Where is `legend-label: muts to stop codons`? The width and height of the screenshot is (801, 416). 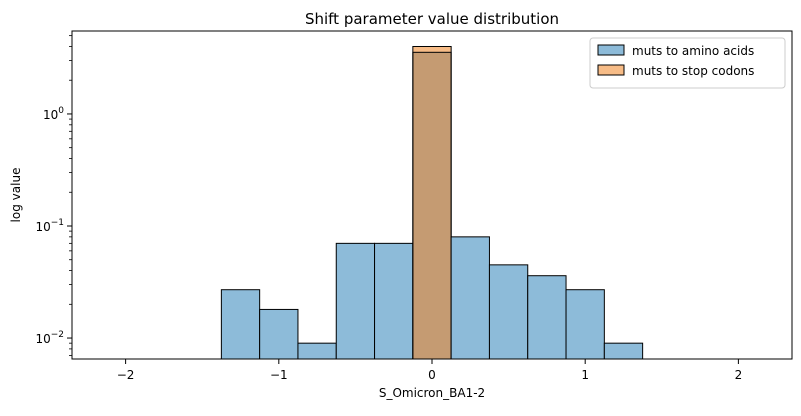
legend-label: muts to stop codons is located at coordinates (693, 71).